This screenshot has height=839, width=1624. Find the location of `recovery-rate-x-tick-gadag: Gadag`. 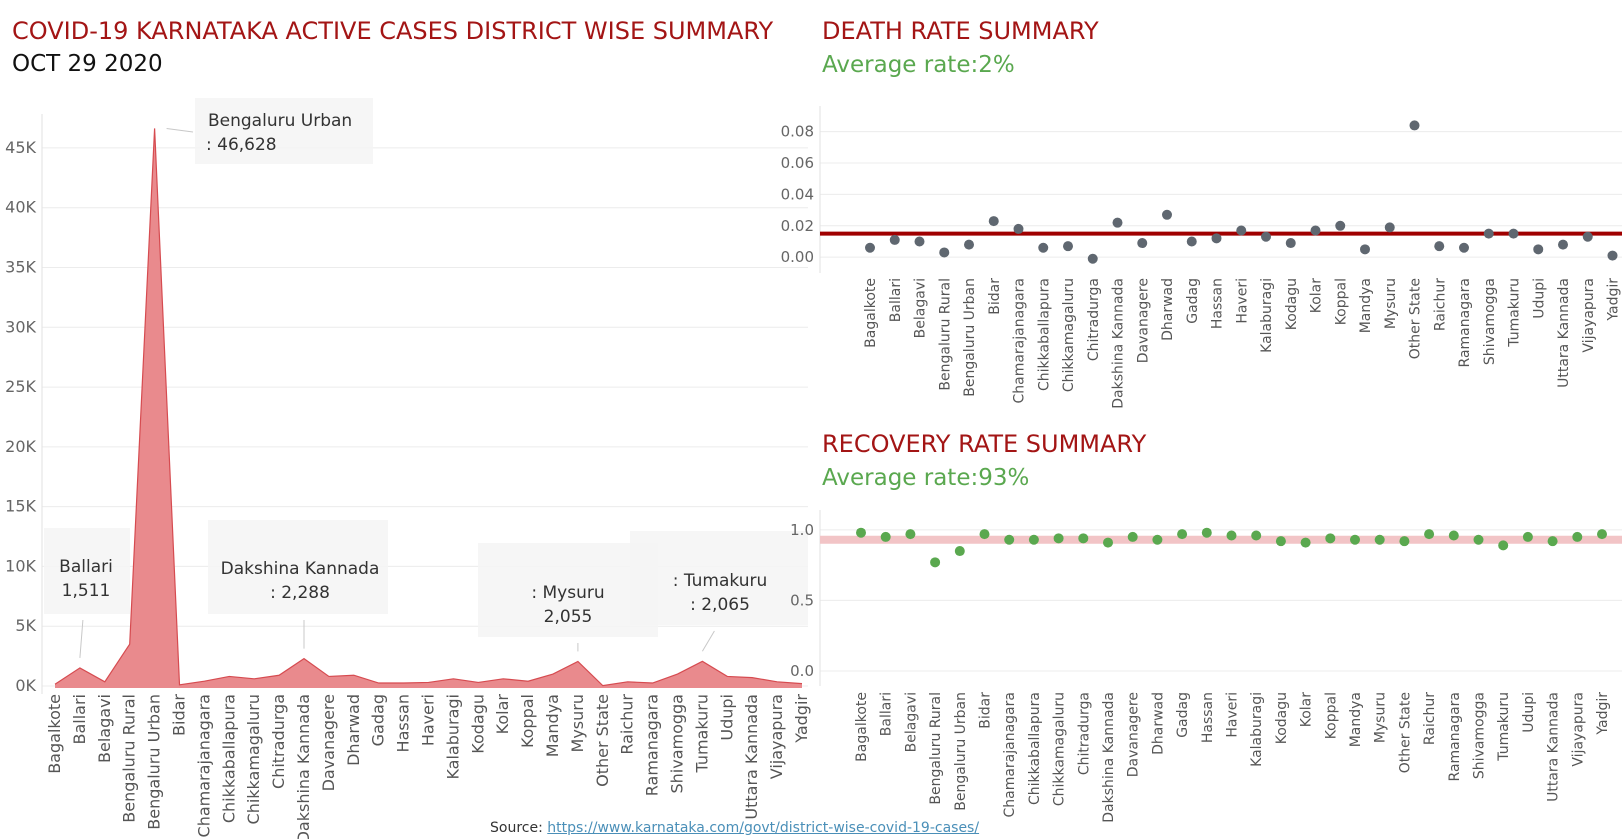

recovery-rate-x-tick-gadag: Gadag is located at coordinates (1183, 715).